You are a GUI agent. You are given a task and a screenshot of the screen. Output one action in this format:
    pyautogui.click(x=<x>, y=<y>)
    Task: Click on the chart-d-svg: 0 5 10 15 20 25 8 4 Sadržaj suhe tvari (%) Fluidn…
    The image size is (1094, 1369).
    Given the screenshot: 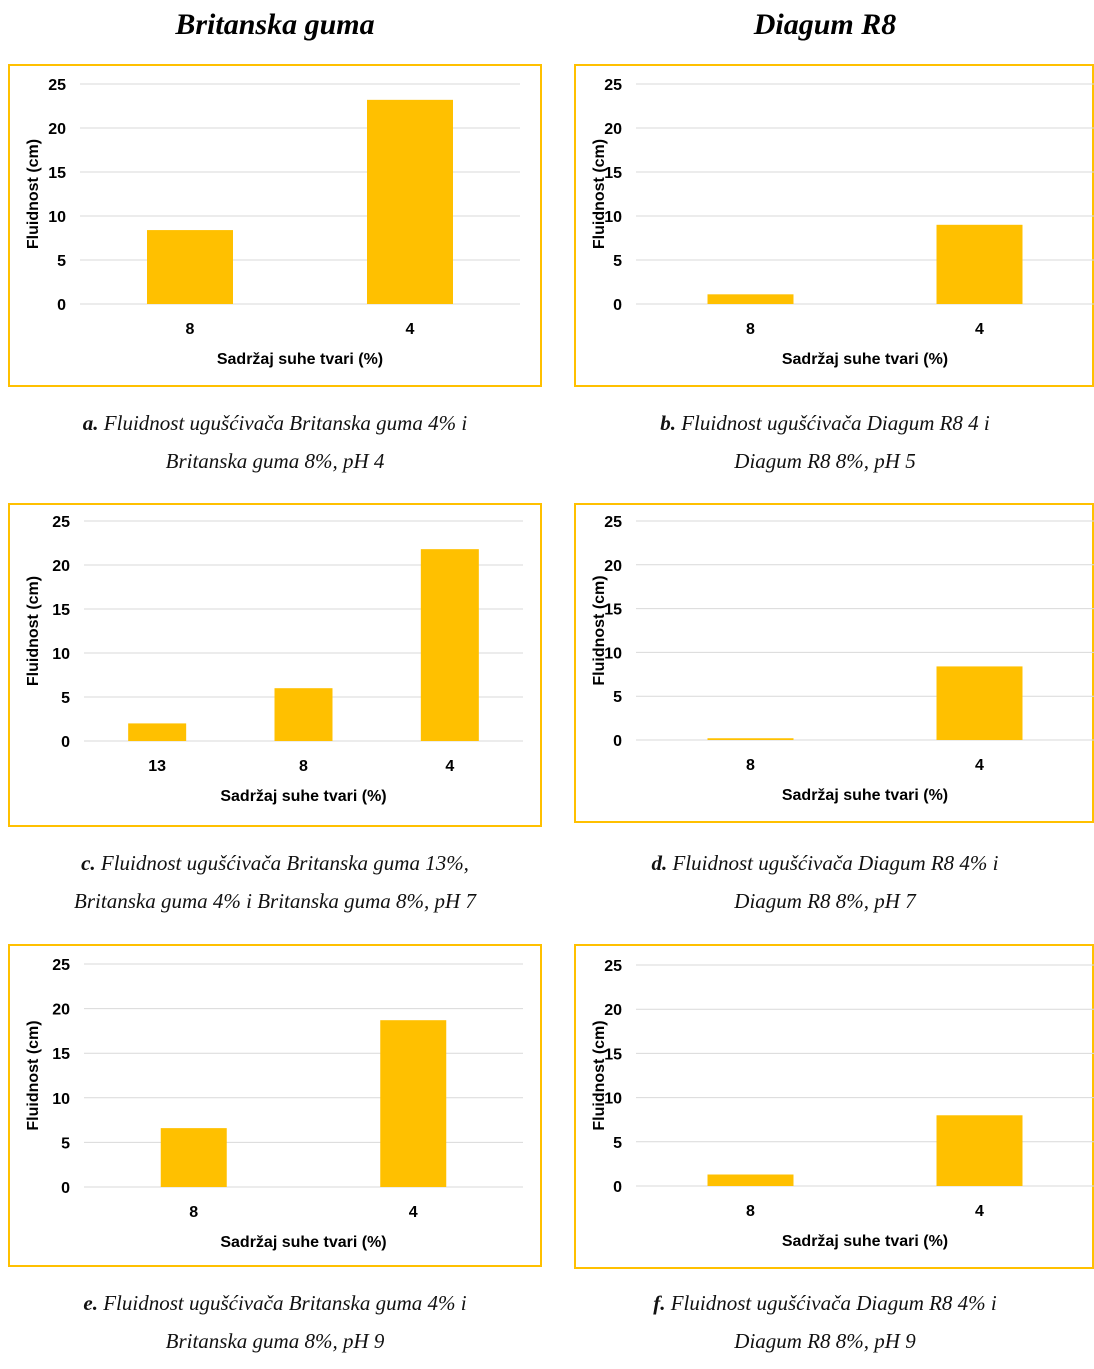 What is the action you would take?
    pyautogui.click(x=834, y=663)
    